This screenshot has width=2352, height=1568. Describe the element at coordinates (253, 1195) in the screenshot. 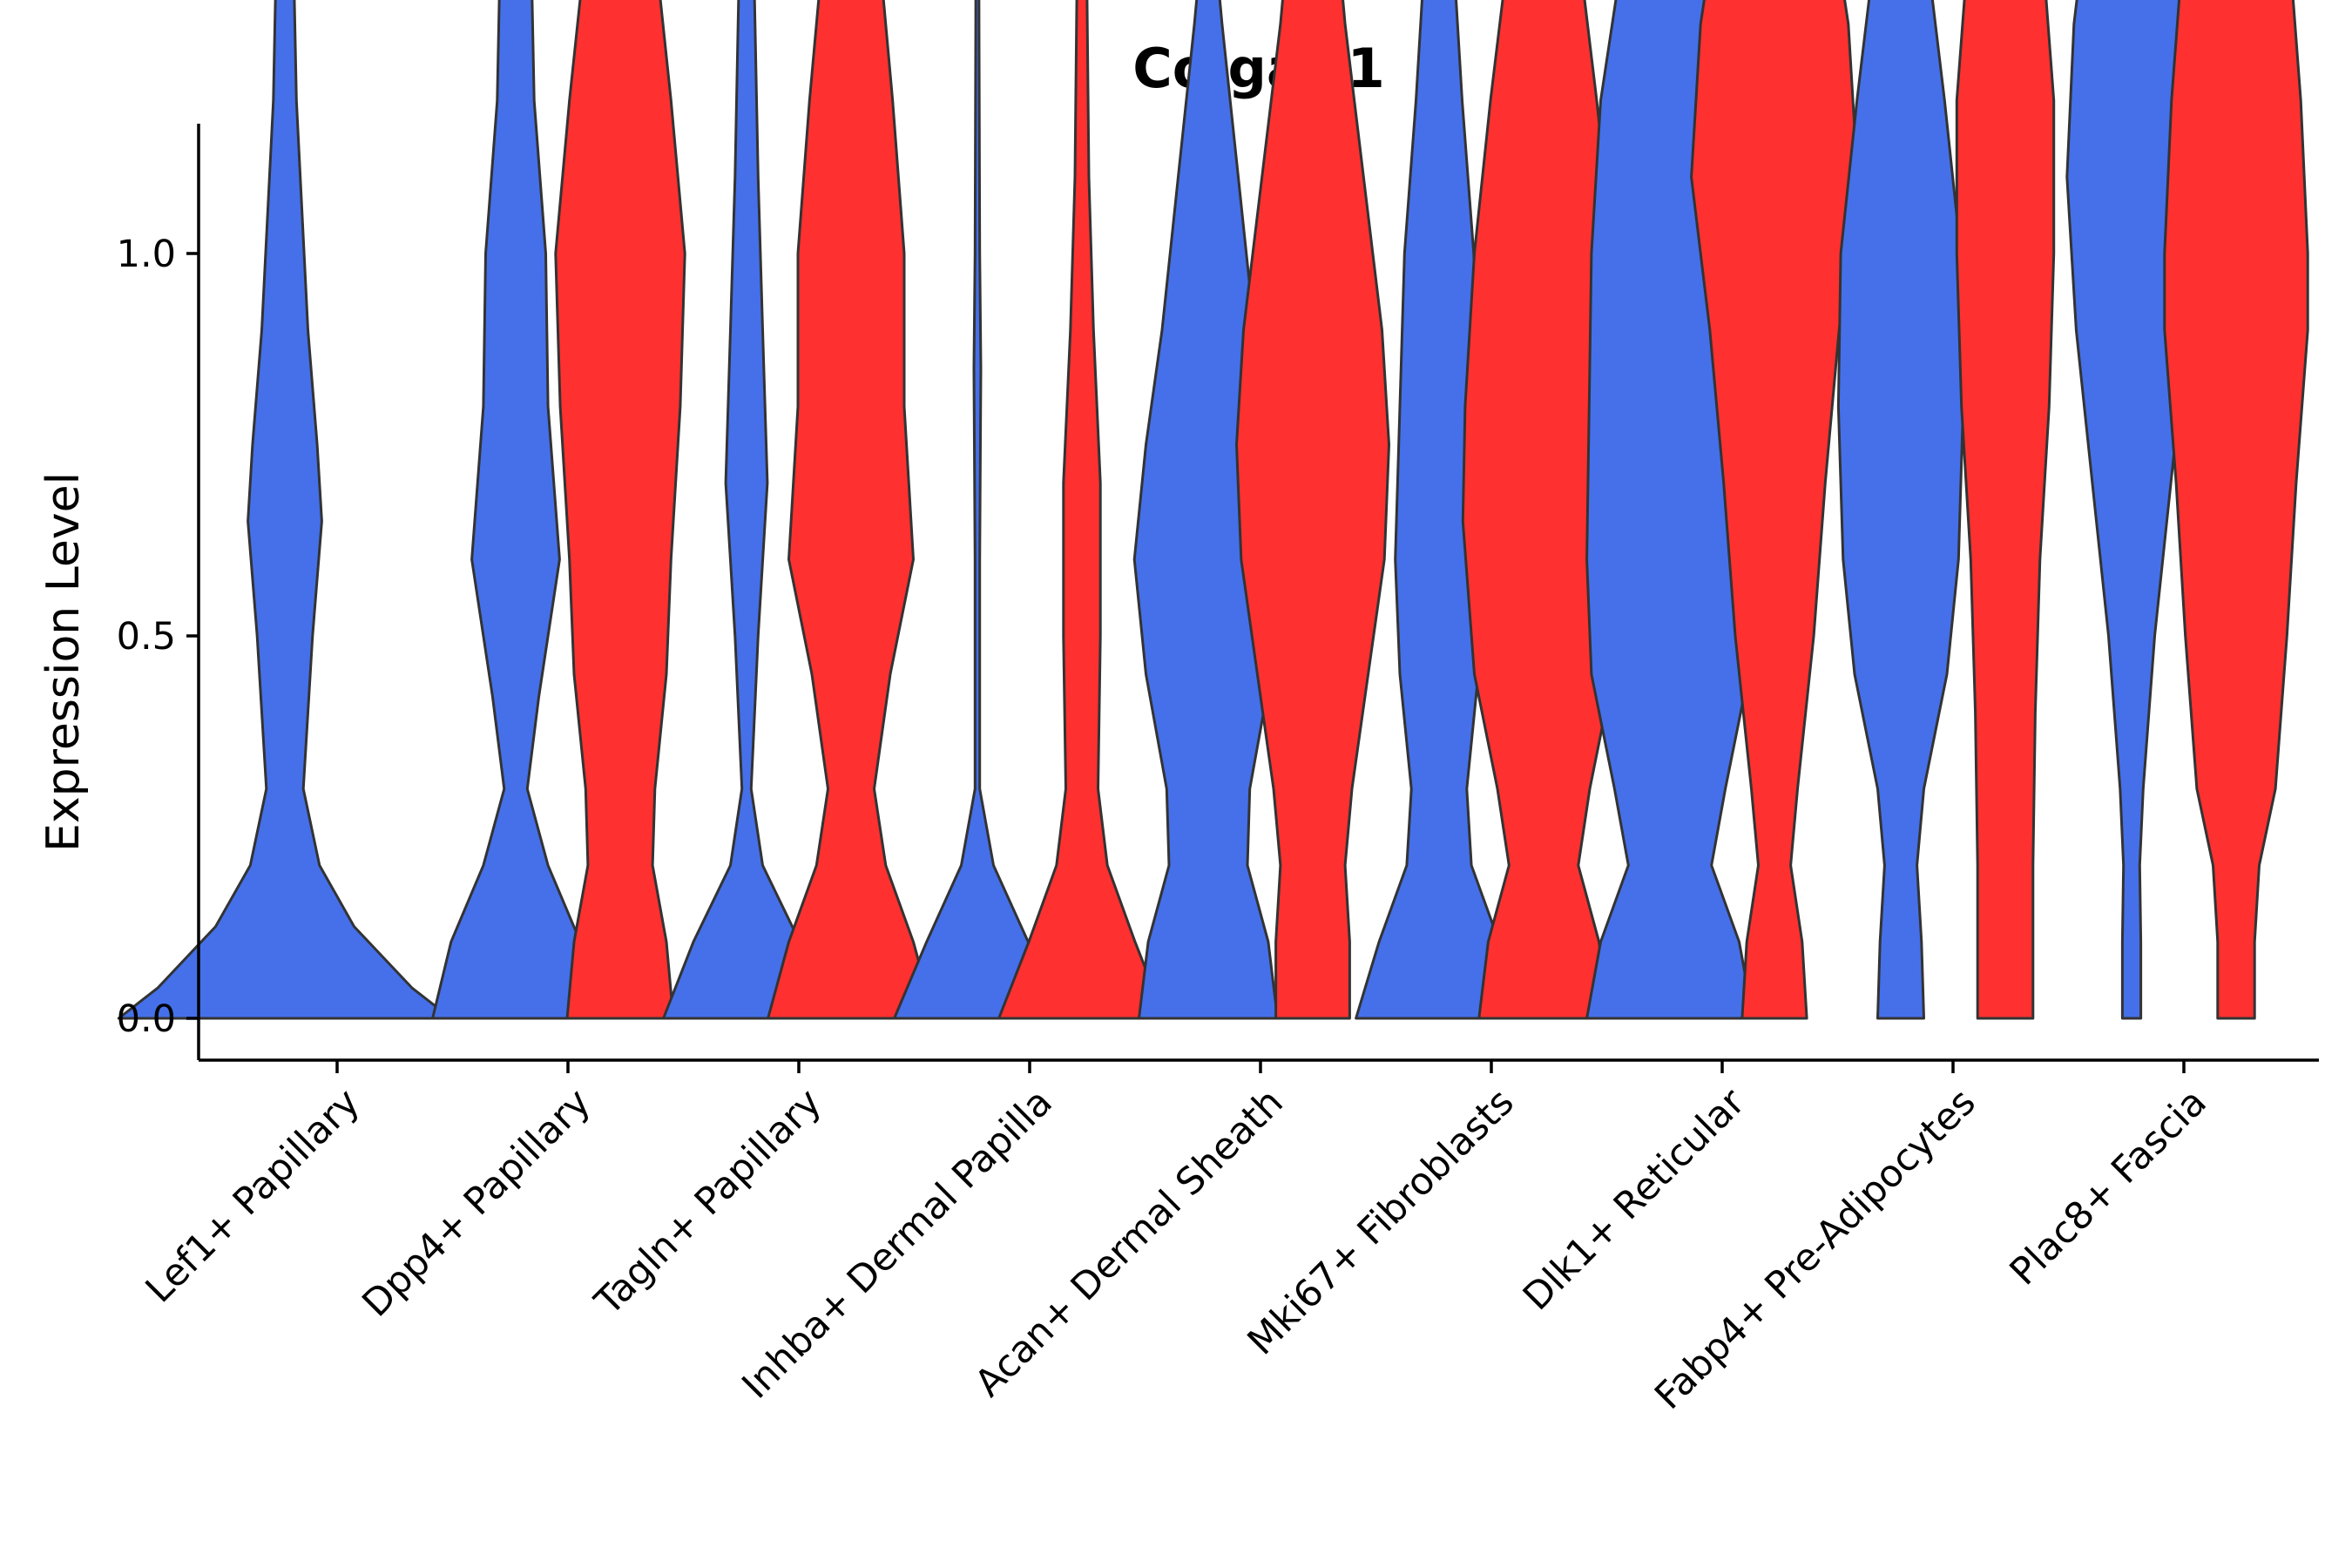

I see `x-tick-label: Lef1+ Papillary` at that location.